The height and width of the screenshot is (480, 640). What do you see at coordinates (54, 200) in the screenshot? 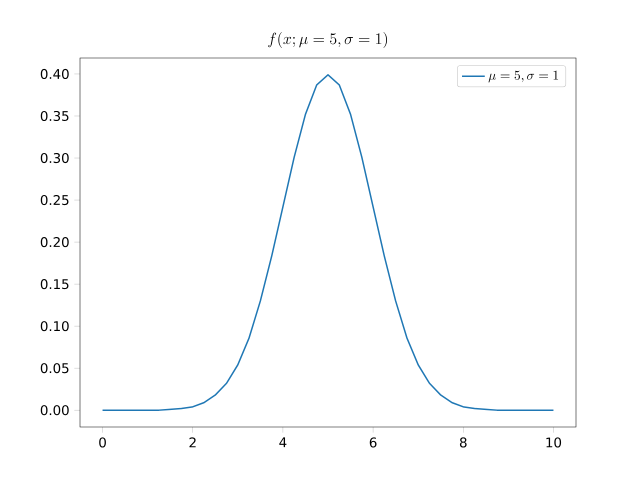
I see `y-tick-label: 0.25` at bounding box center [54, 200].